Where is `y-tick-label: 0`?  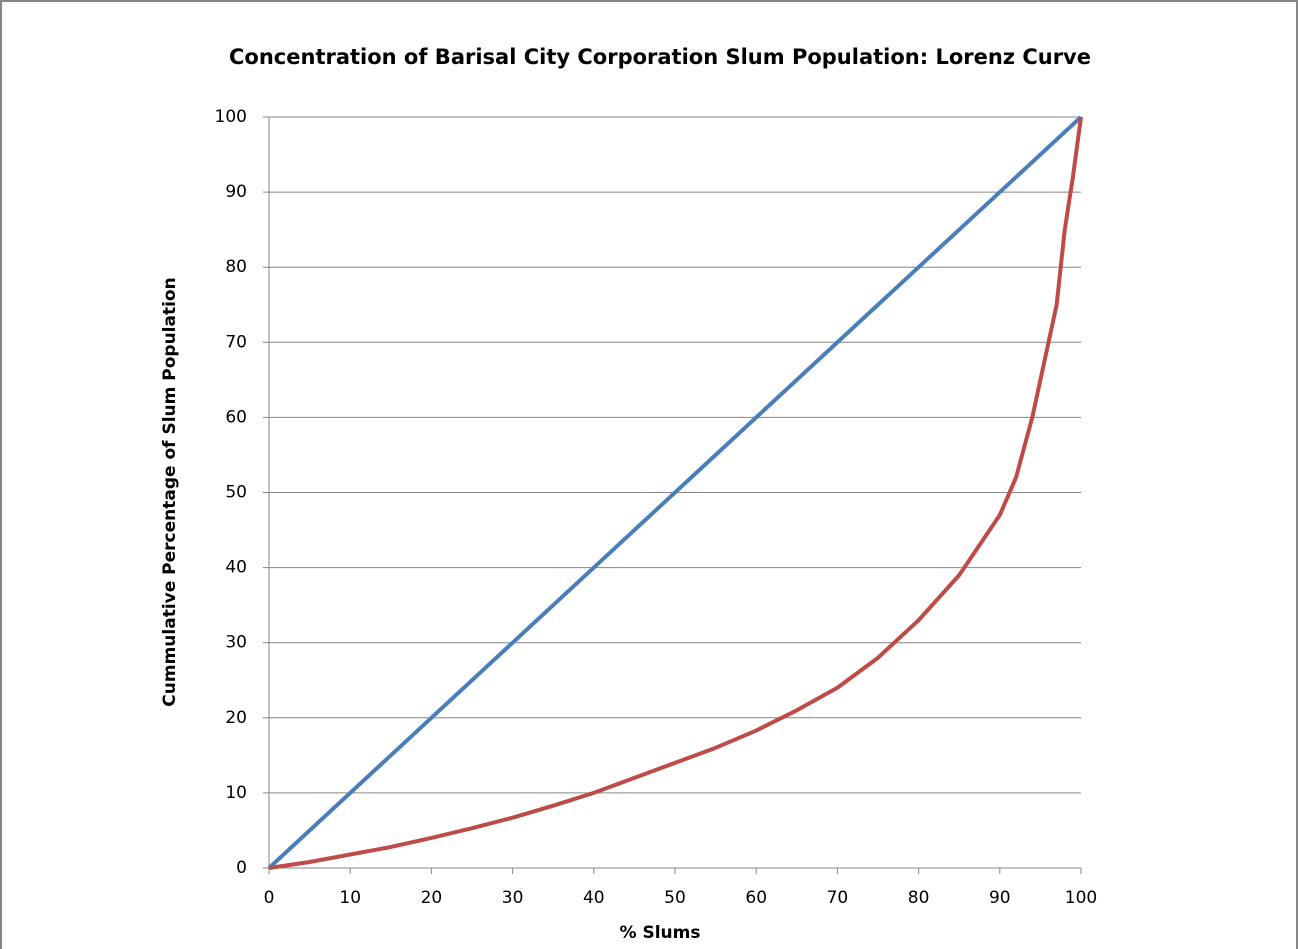
y-tick-label: 0 is located at coordinates (241, 868).